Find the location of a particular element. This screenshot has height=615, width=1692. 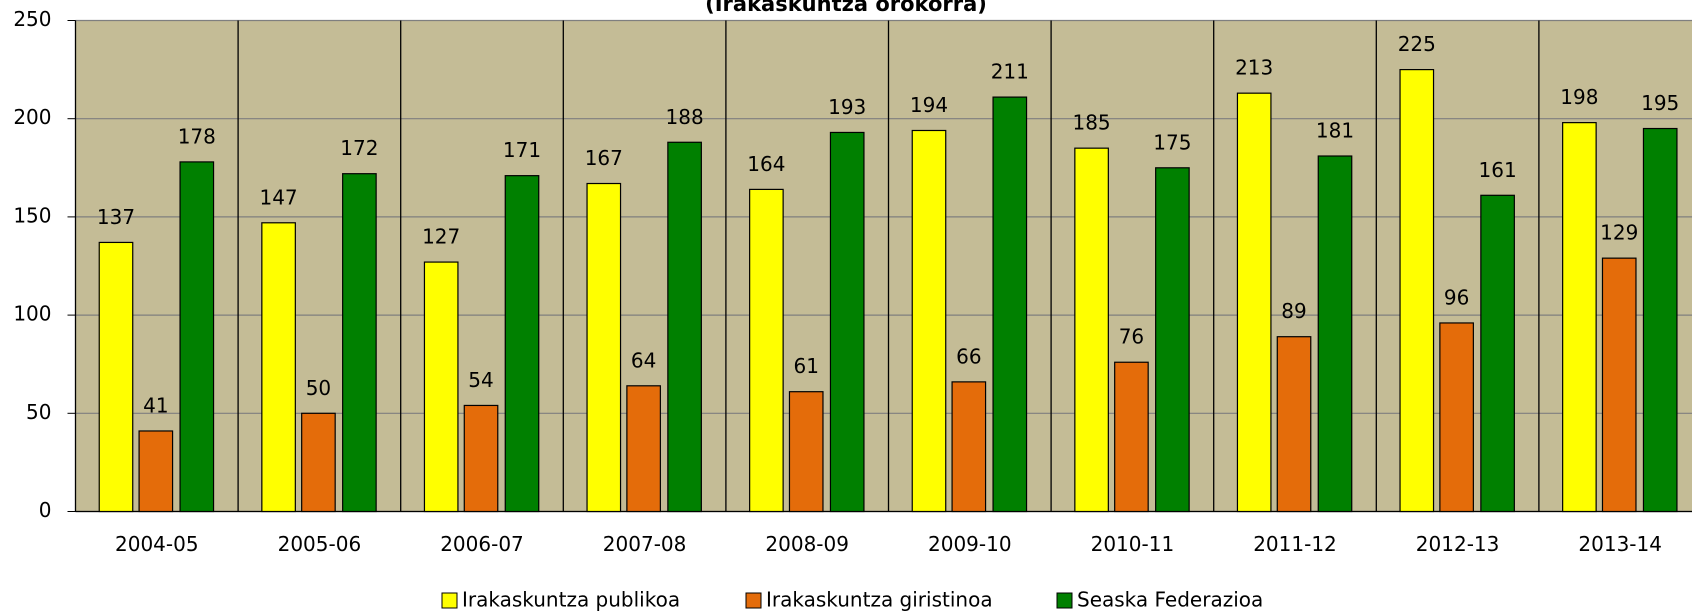

legend-label: Irakaskuntza giristinoa is located at coordinates (879, 600).